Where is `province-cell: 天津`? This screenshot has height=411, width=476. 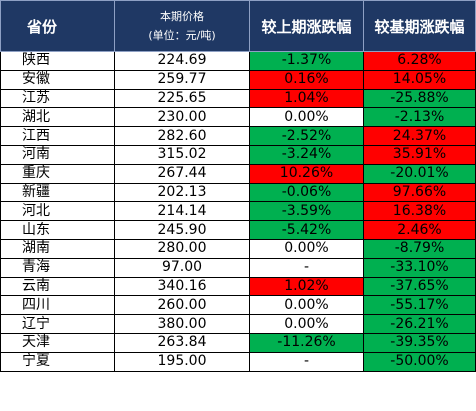 province-cell: 天津 is located at coordinates (57, 342).